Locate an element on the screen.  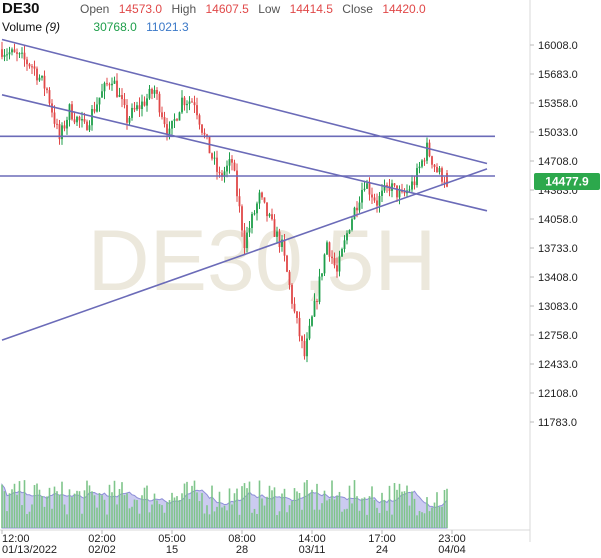
y-tick-label: 12758.0 is located at coordinates (558, 336).